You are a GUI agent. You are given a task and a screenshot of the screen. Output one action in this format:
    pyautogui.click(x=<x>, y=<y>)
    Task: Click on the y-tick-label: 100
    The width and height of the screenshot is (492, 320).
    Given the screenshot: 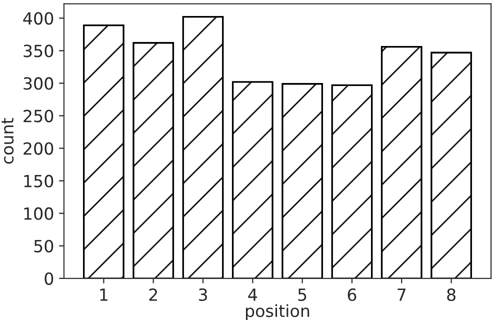 What is the action you would take?
    pyautogui.click(x=39, y=213)
    